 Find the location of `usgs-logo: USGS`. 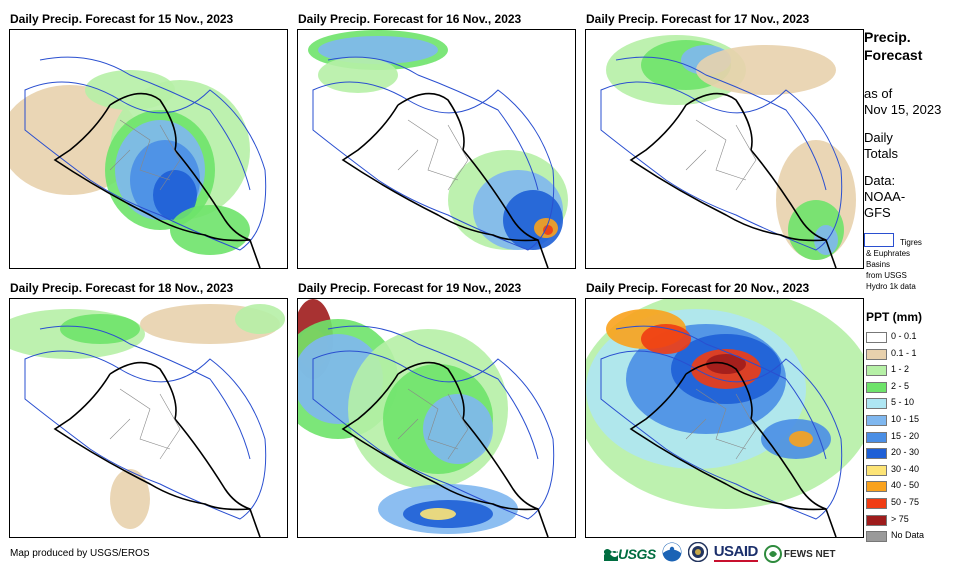

usgs-logo: USGS is located at coordinates (630, 554).